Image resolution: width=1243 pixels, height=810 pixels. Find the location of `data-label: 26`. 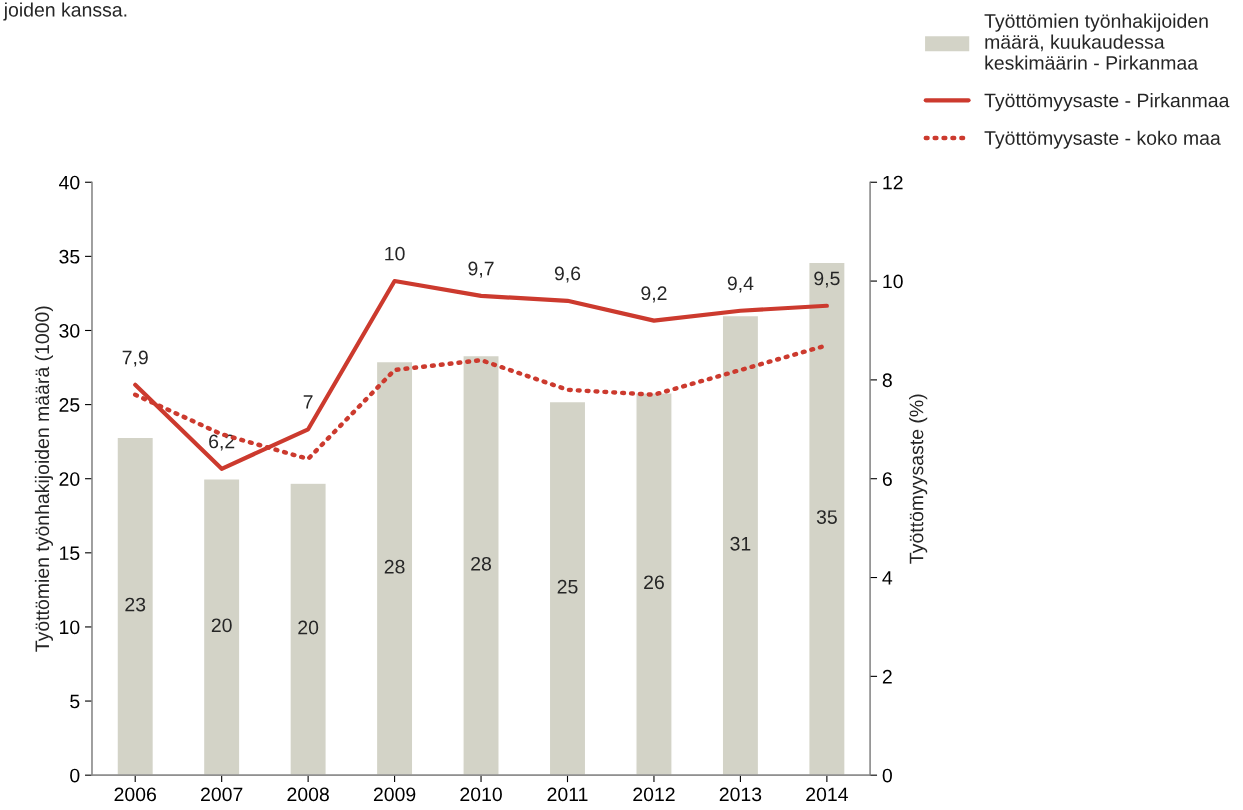

data-label: 26 is located at coordinates (654, 582).